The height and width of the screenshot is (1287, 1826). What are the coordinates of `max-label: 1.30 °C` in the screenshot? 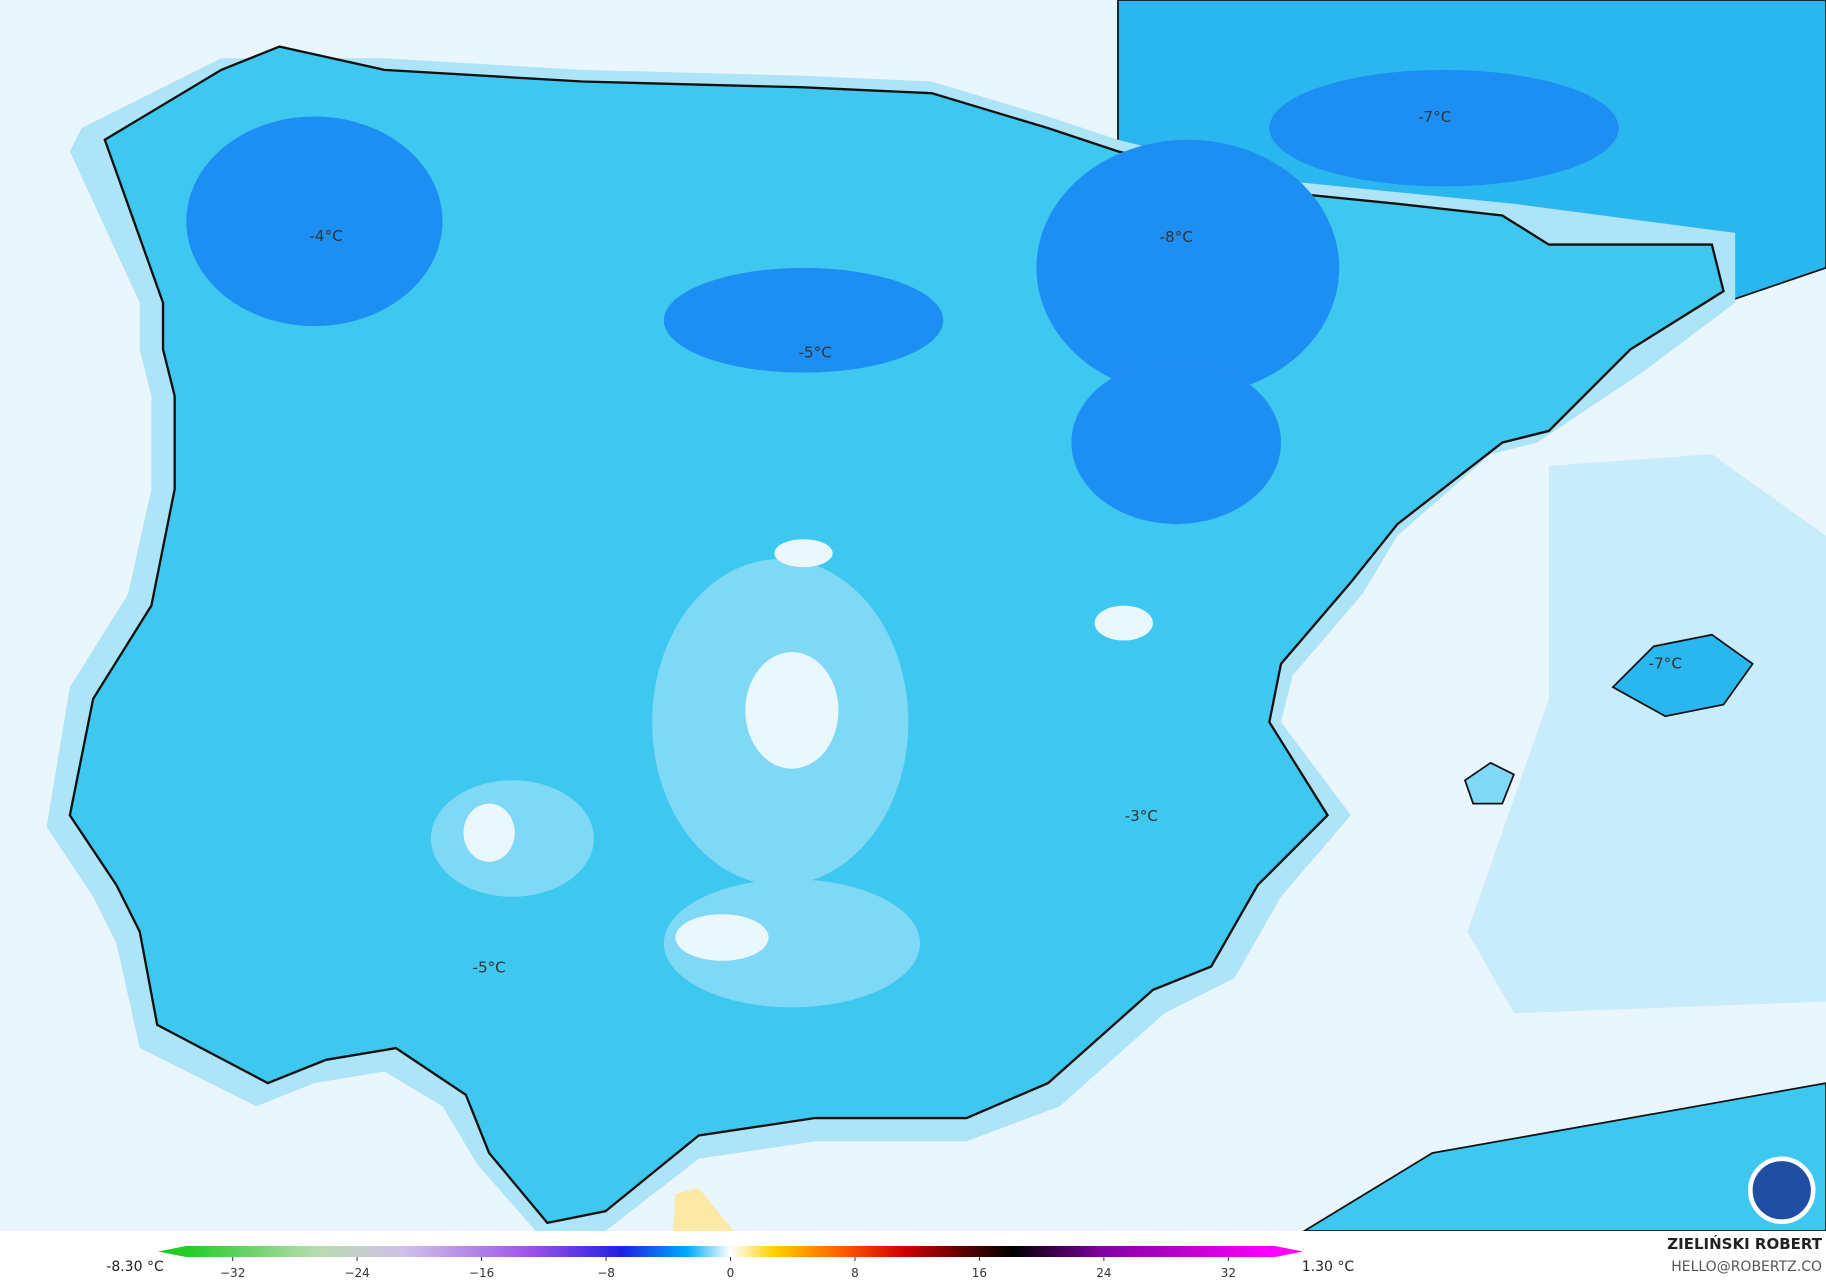 It's located at (1328, 1267).